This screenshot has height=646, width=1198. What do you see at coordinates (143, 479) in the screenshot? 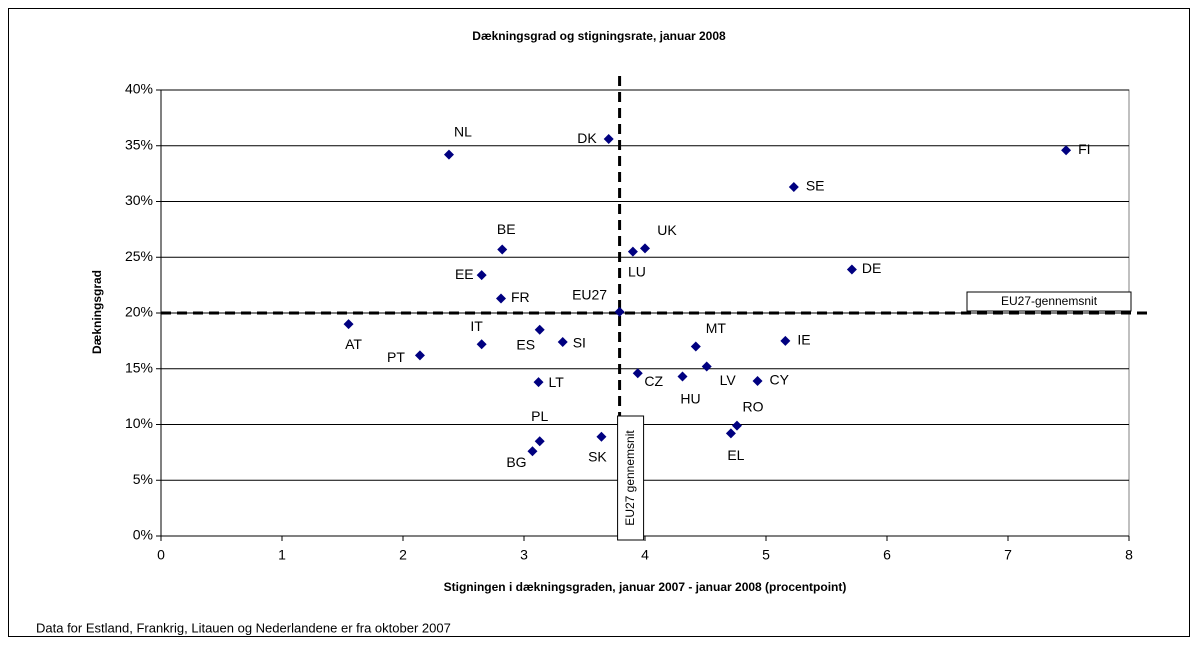
I see `y-tick-label: 5%` at bounding box center [143, 479].